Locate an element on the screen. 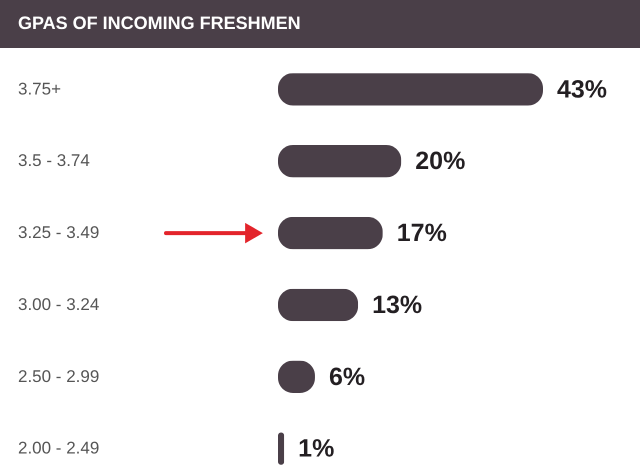  data-label: 17% is located at coordinates (421, 233).